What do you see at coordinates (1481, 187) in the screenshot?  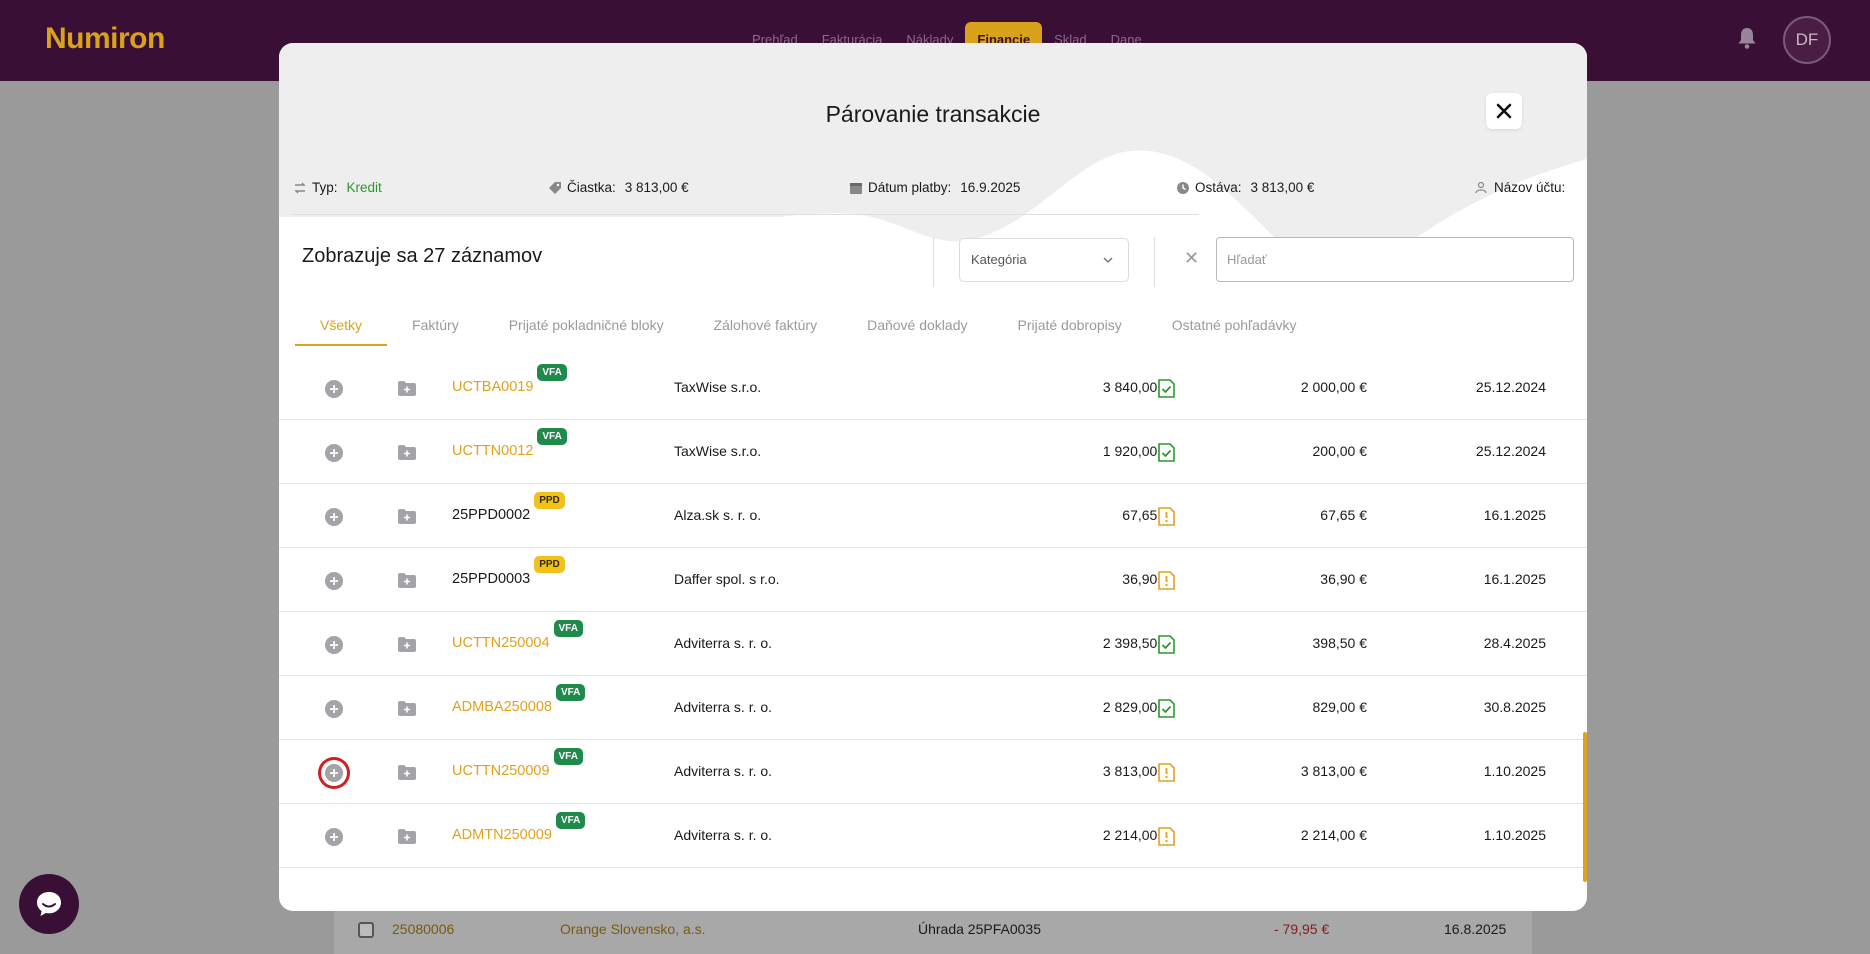 I see `account-icon` at bounding box center [1481, 187].